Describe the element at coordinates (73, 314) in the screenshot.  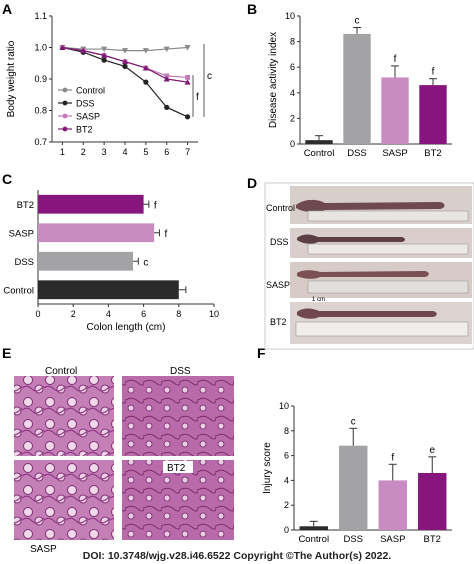
I see `tick-label-c-x: 2` at that location.